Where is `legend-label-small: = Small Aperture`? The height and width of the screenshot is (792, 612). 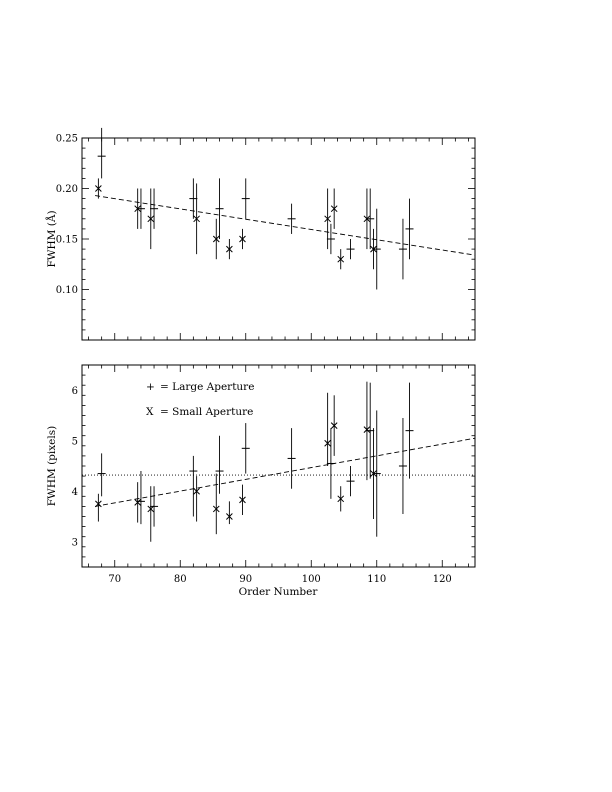
legend-label-small: = Small Aperture is located at coordinates (206, 412).